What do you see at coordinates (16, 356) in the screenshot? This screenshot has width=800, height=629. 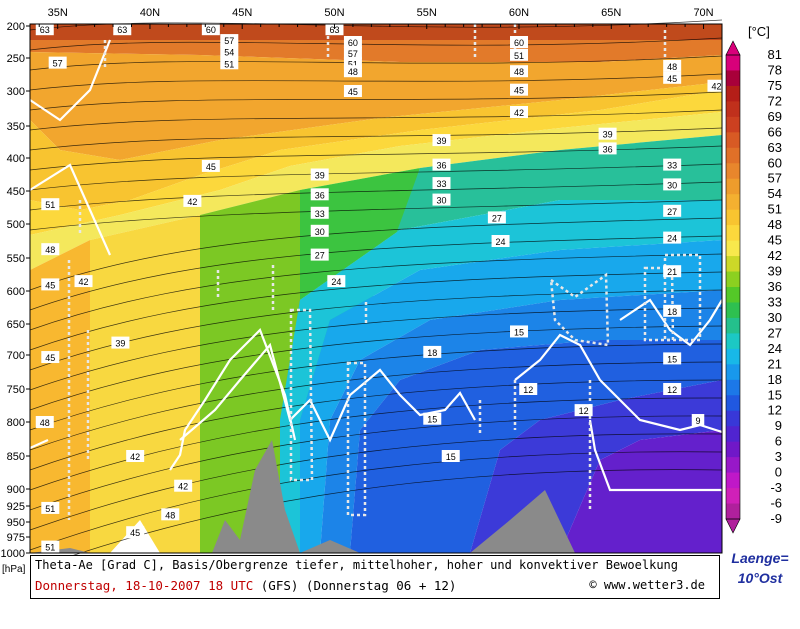 I see `y-tick-label: 700` at bounding box center [16, 356].